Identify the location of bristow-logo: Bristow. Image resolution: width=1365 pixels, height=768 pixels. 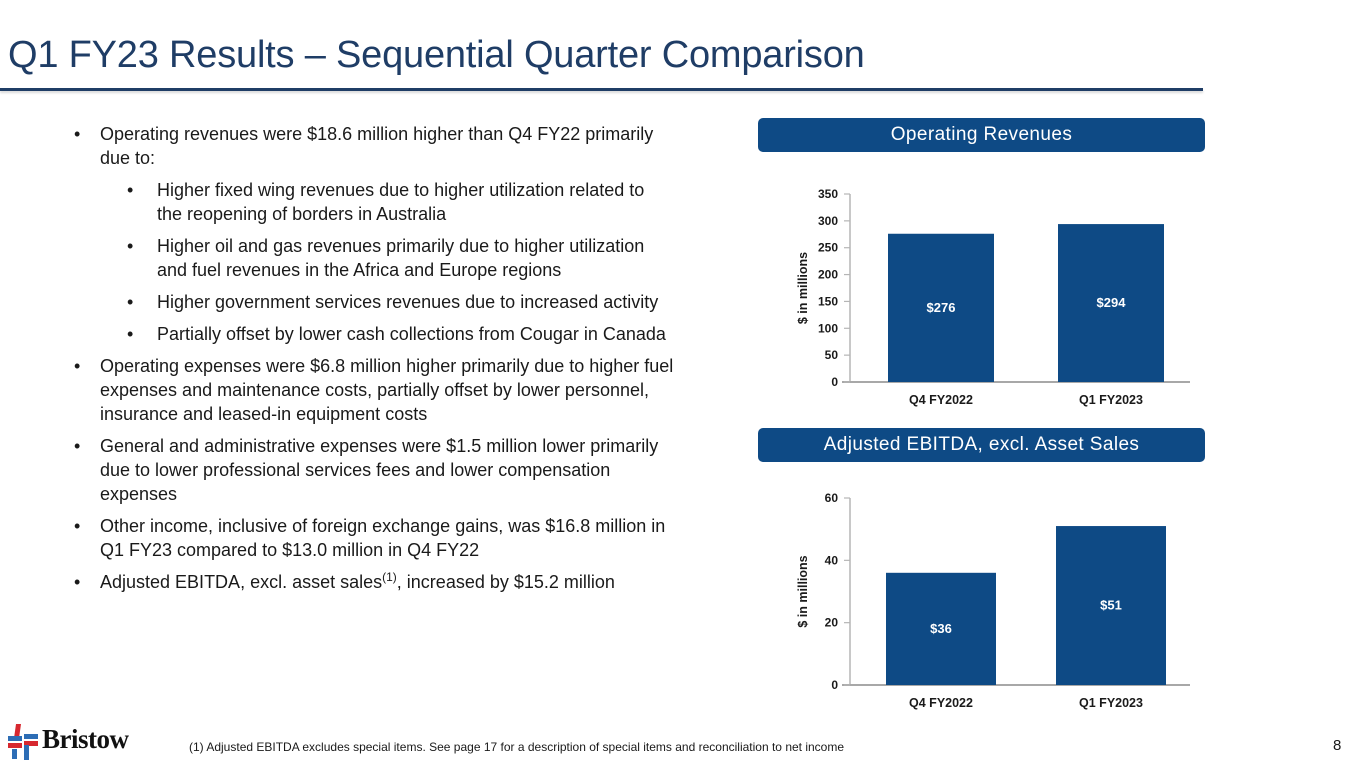
(76, 742).